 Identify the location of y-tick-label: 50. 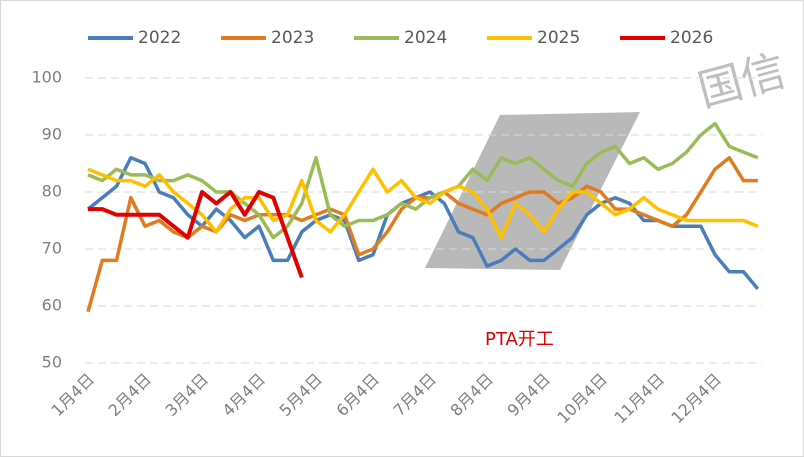
(52, 362).